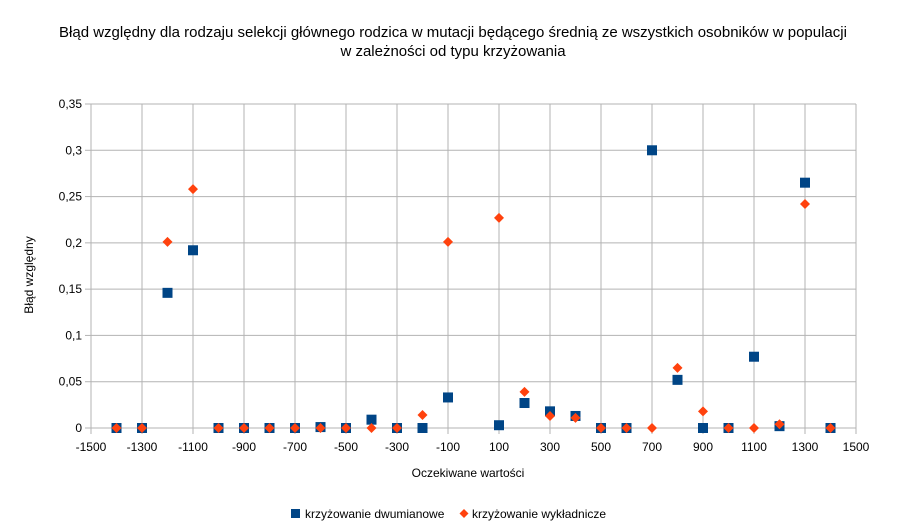 This screenshot has width=907, height=530. Describe the element at coordinates (464, 513) in the screenshot. I see `legend-marker-wykladnicze` at that location.